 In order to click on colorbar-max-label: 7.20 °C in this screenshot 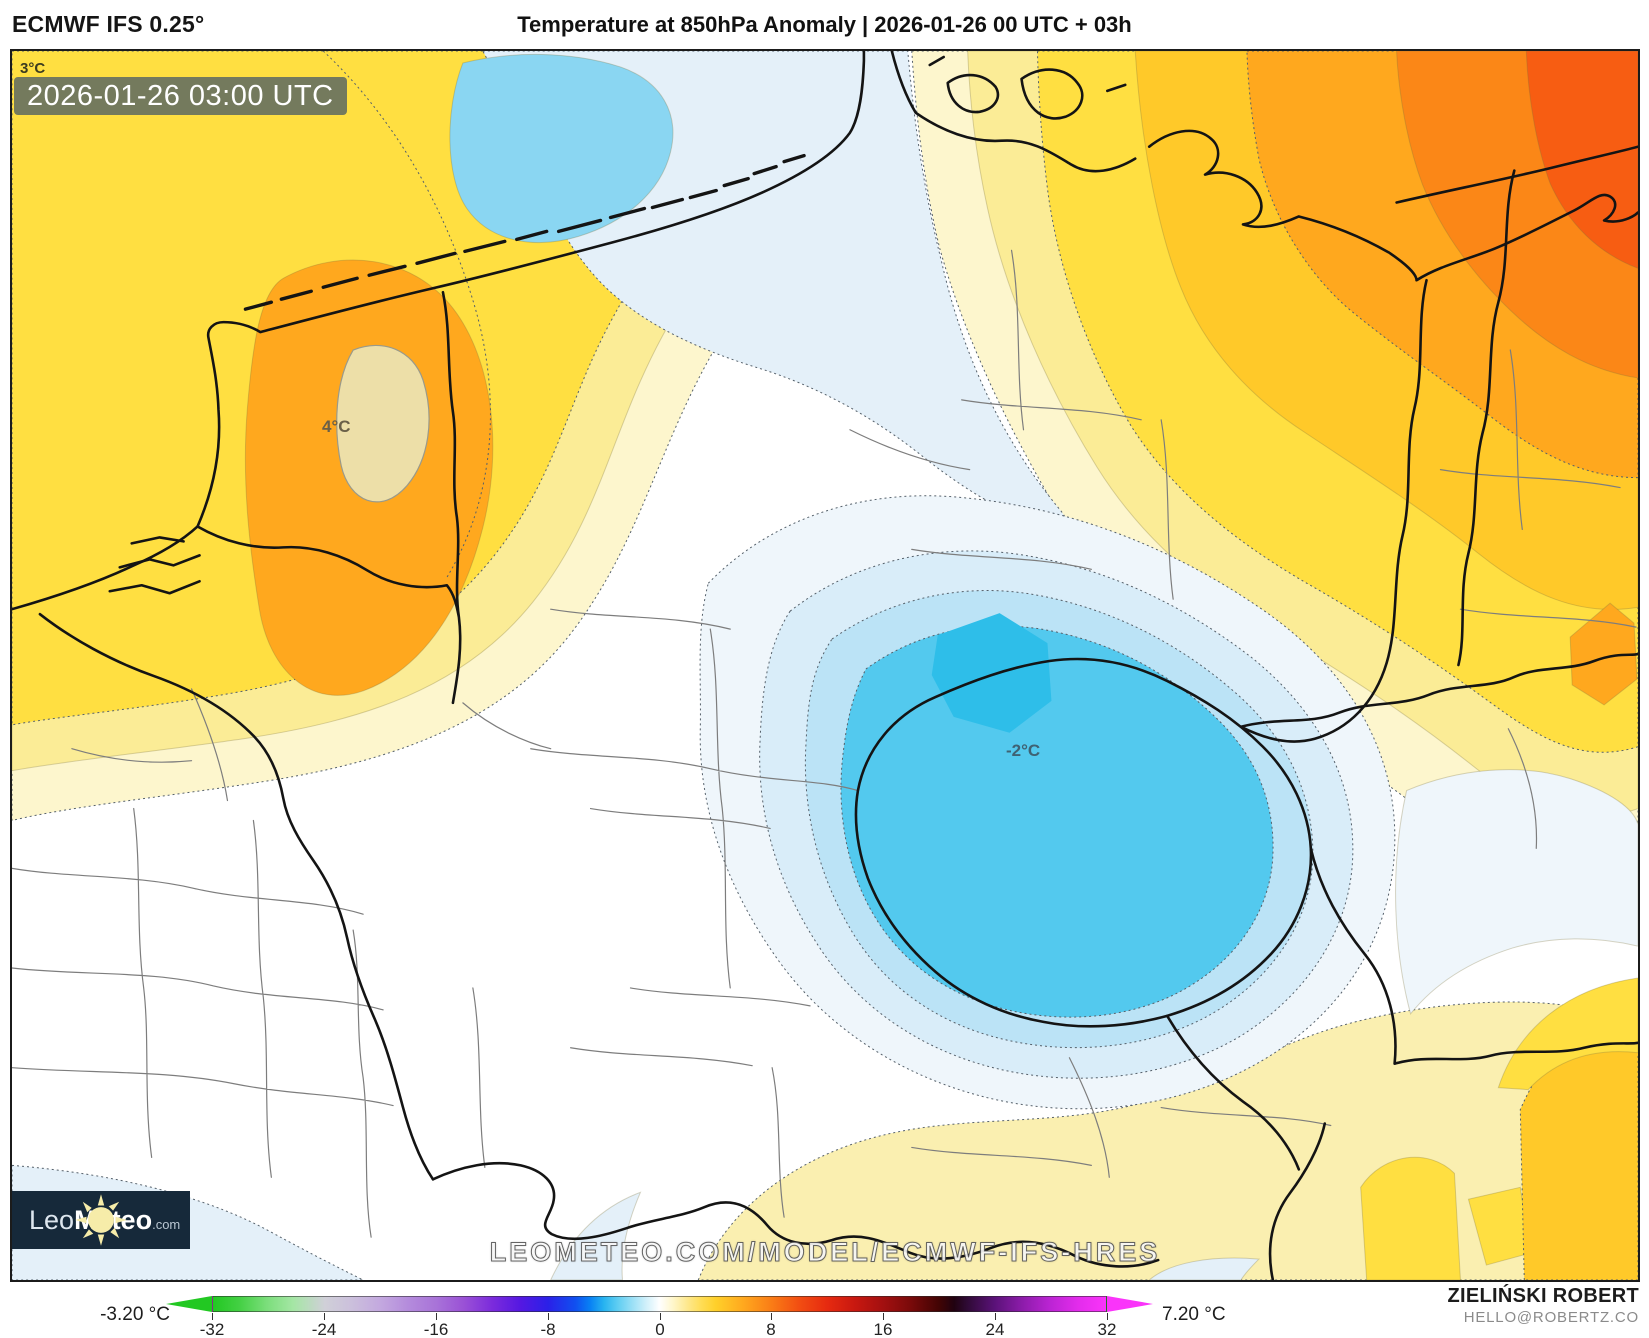, I will do `click(1194, 1314)`.